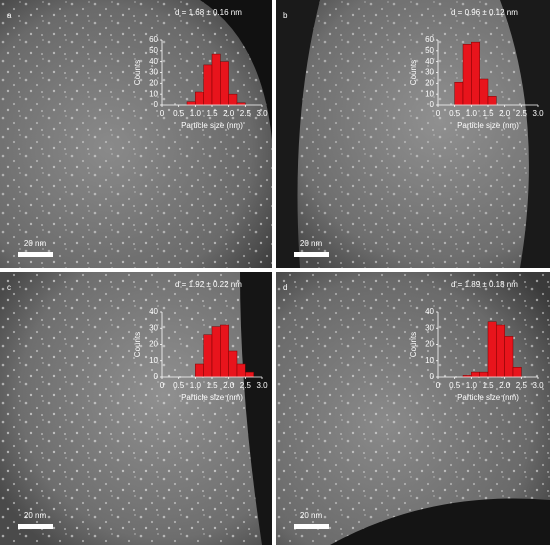 This screenshot has height=545, width=550. What do you see at coordinates (208, 12) in the screenshot?
I see `annotation: d = 1.68 ± 0.16 nm` at bounding box center [208, 12].